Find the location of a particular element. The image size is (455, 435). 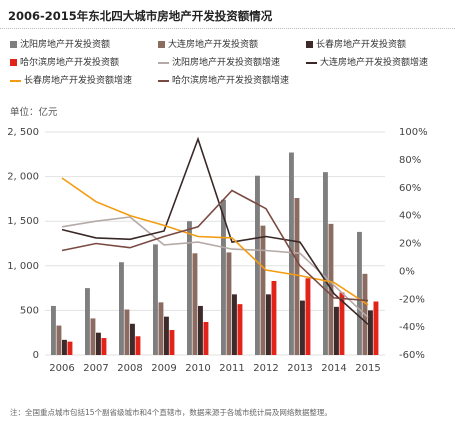

legend-label: 沈阳房地产开发投资额增速 is located at coordinates (226, 63).